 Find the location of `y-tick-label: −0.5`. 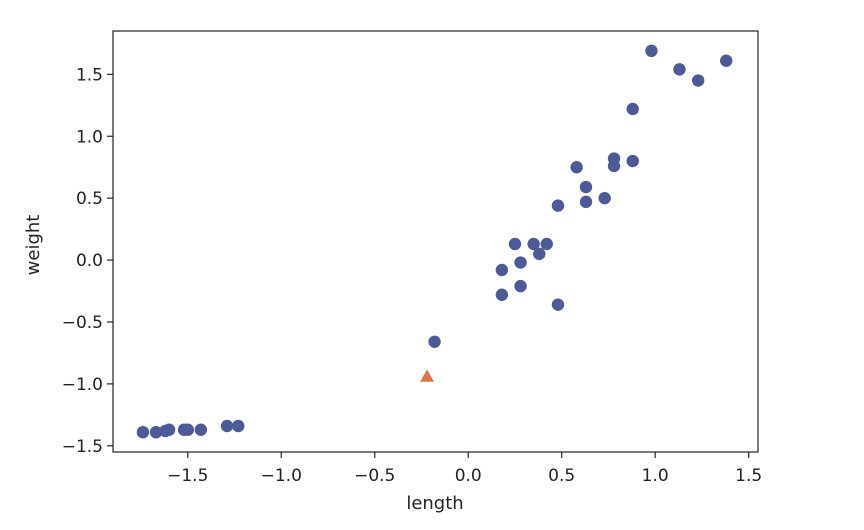

y-tick-label: −0.5 is located at coordinates (82, 323).